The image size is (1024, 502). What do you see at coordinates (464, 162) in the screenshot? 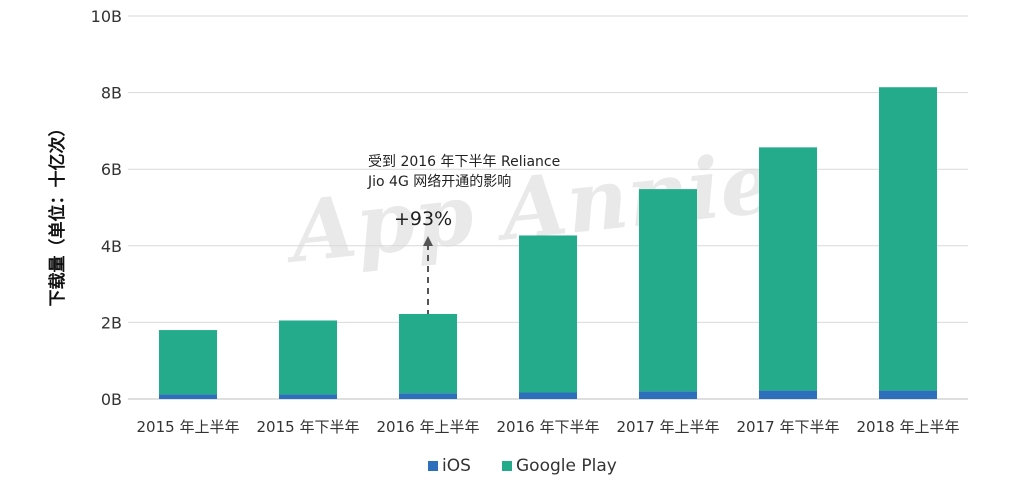
I see `annotation-line-1: 受到 2016 年下半年 Reliance` at bounding box center [464, 162].